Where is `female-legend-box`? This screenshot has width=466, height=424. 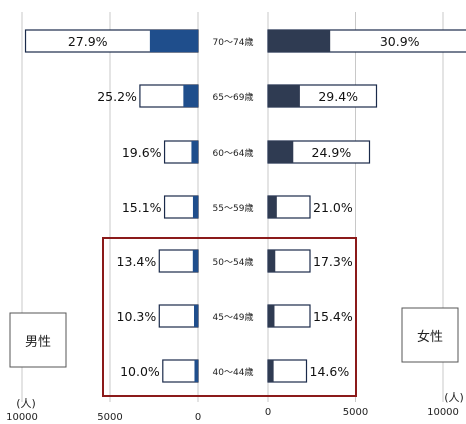
female-legend-box is located at coordinates (430, 335).